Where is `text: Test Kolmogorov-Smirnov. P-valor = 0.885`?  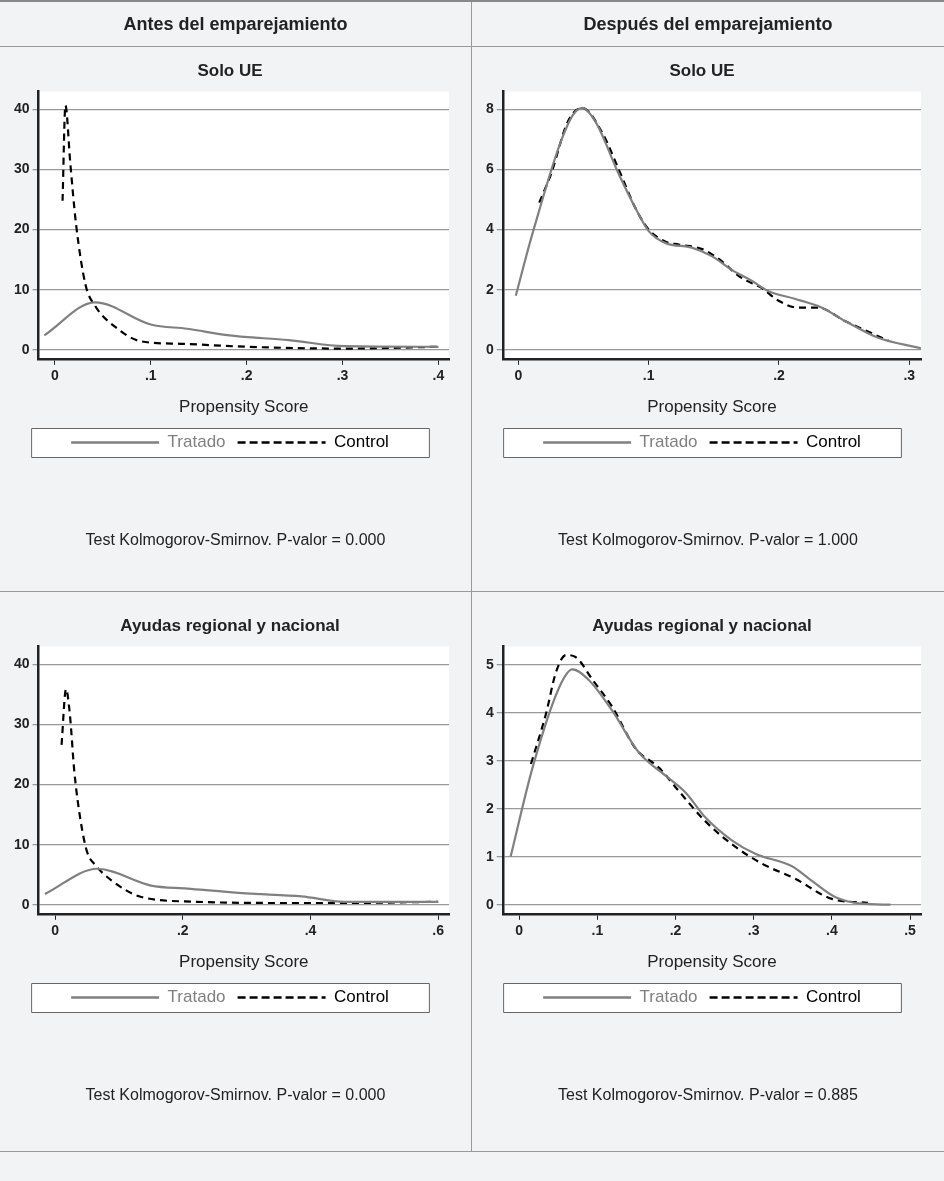 text: Test Kolmogorov-Smirnov. P-valor = 0.885 is located at coordinates (708, 1095).